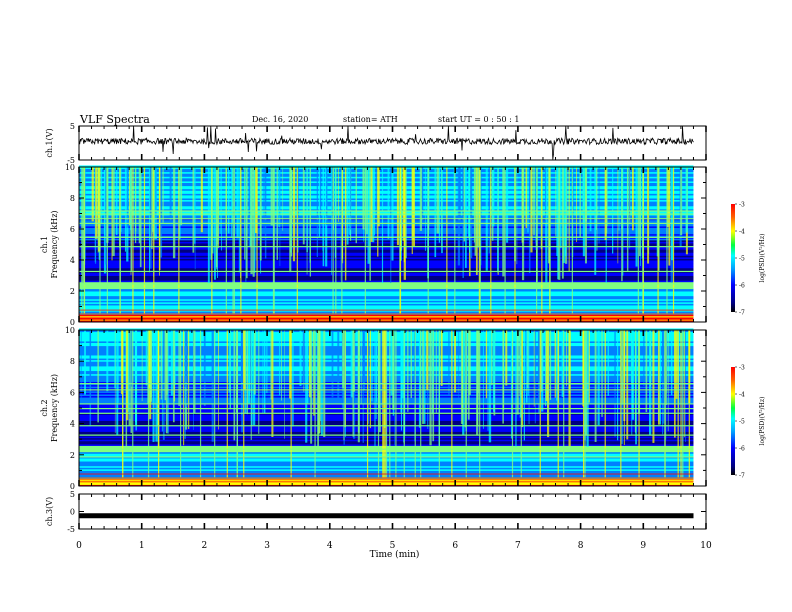 This screenshot has height=612, width=792. What do you see at coordinates (267, 546) in the screenshot?
I see `xtick-label: 3` at bounding box center [267, 546].